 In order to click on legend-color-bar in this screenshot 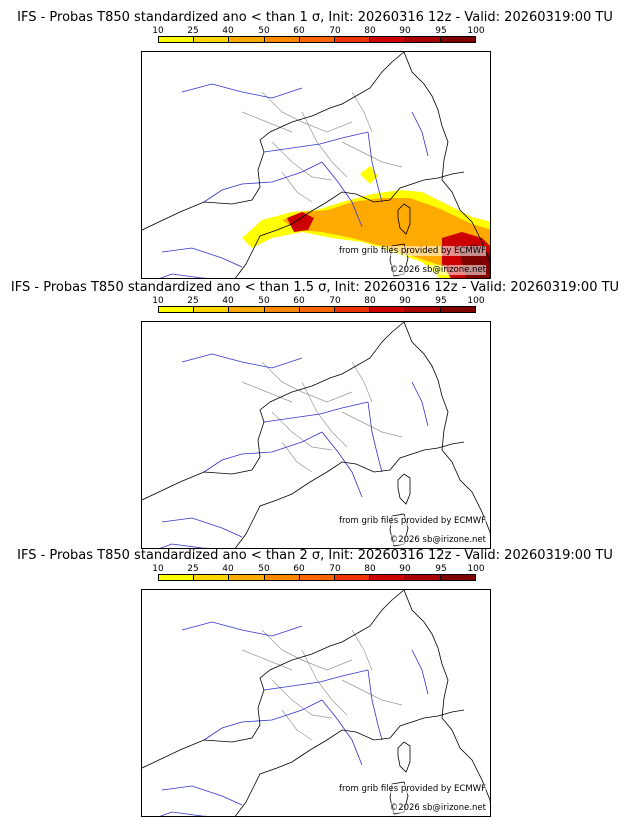, I will do `click(317, 39)`.